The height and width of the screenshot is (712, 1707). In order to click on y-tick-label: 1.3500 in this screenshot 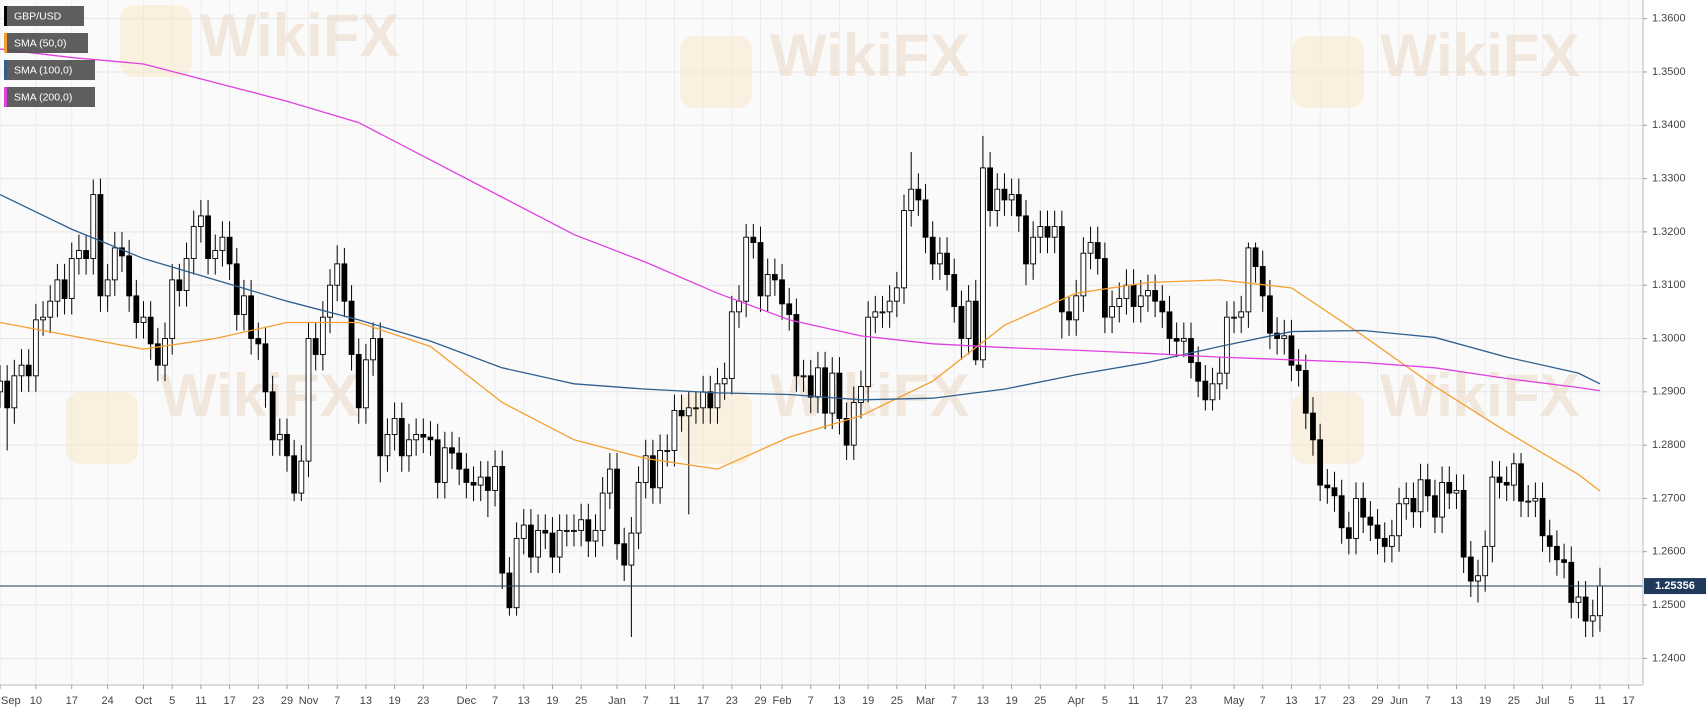, I will do `click(1669, 72)`.